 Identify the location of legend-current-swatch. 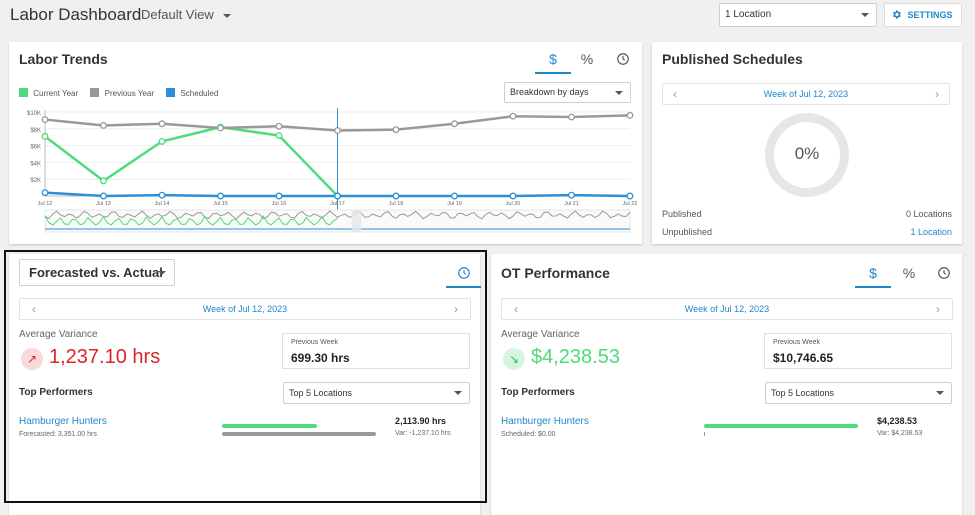
(23, 92).